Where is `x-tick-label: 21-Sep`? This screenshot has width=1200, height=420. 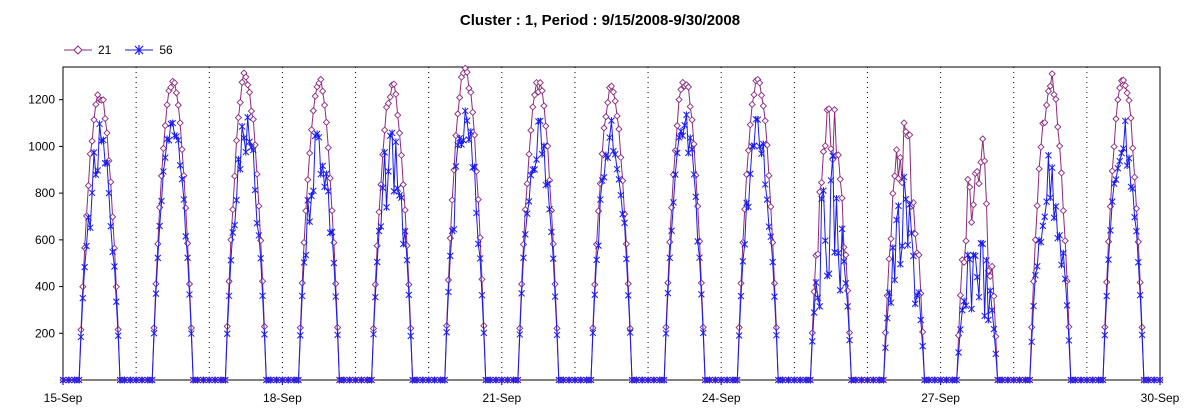 x-tick-label: 21-Sep is located at coordinates (501, 398).